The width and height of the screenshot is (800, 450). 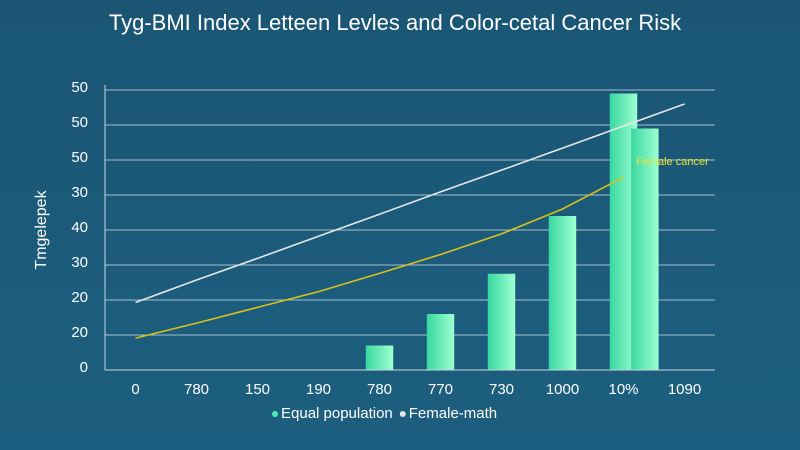 What do you see at coordinates (79, 227) in the screenshot?
I see `y-tick-label: 40` at bounding box center [79, 227].